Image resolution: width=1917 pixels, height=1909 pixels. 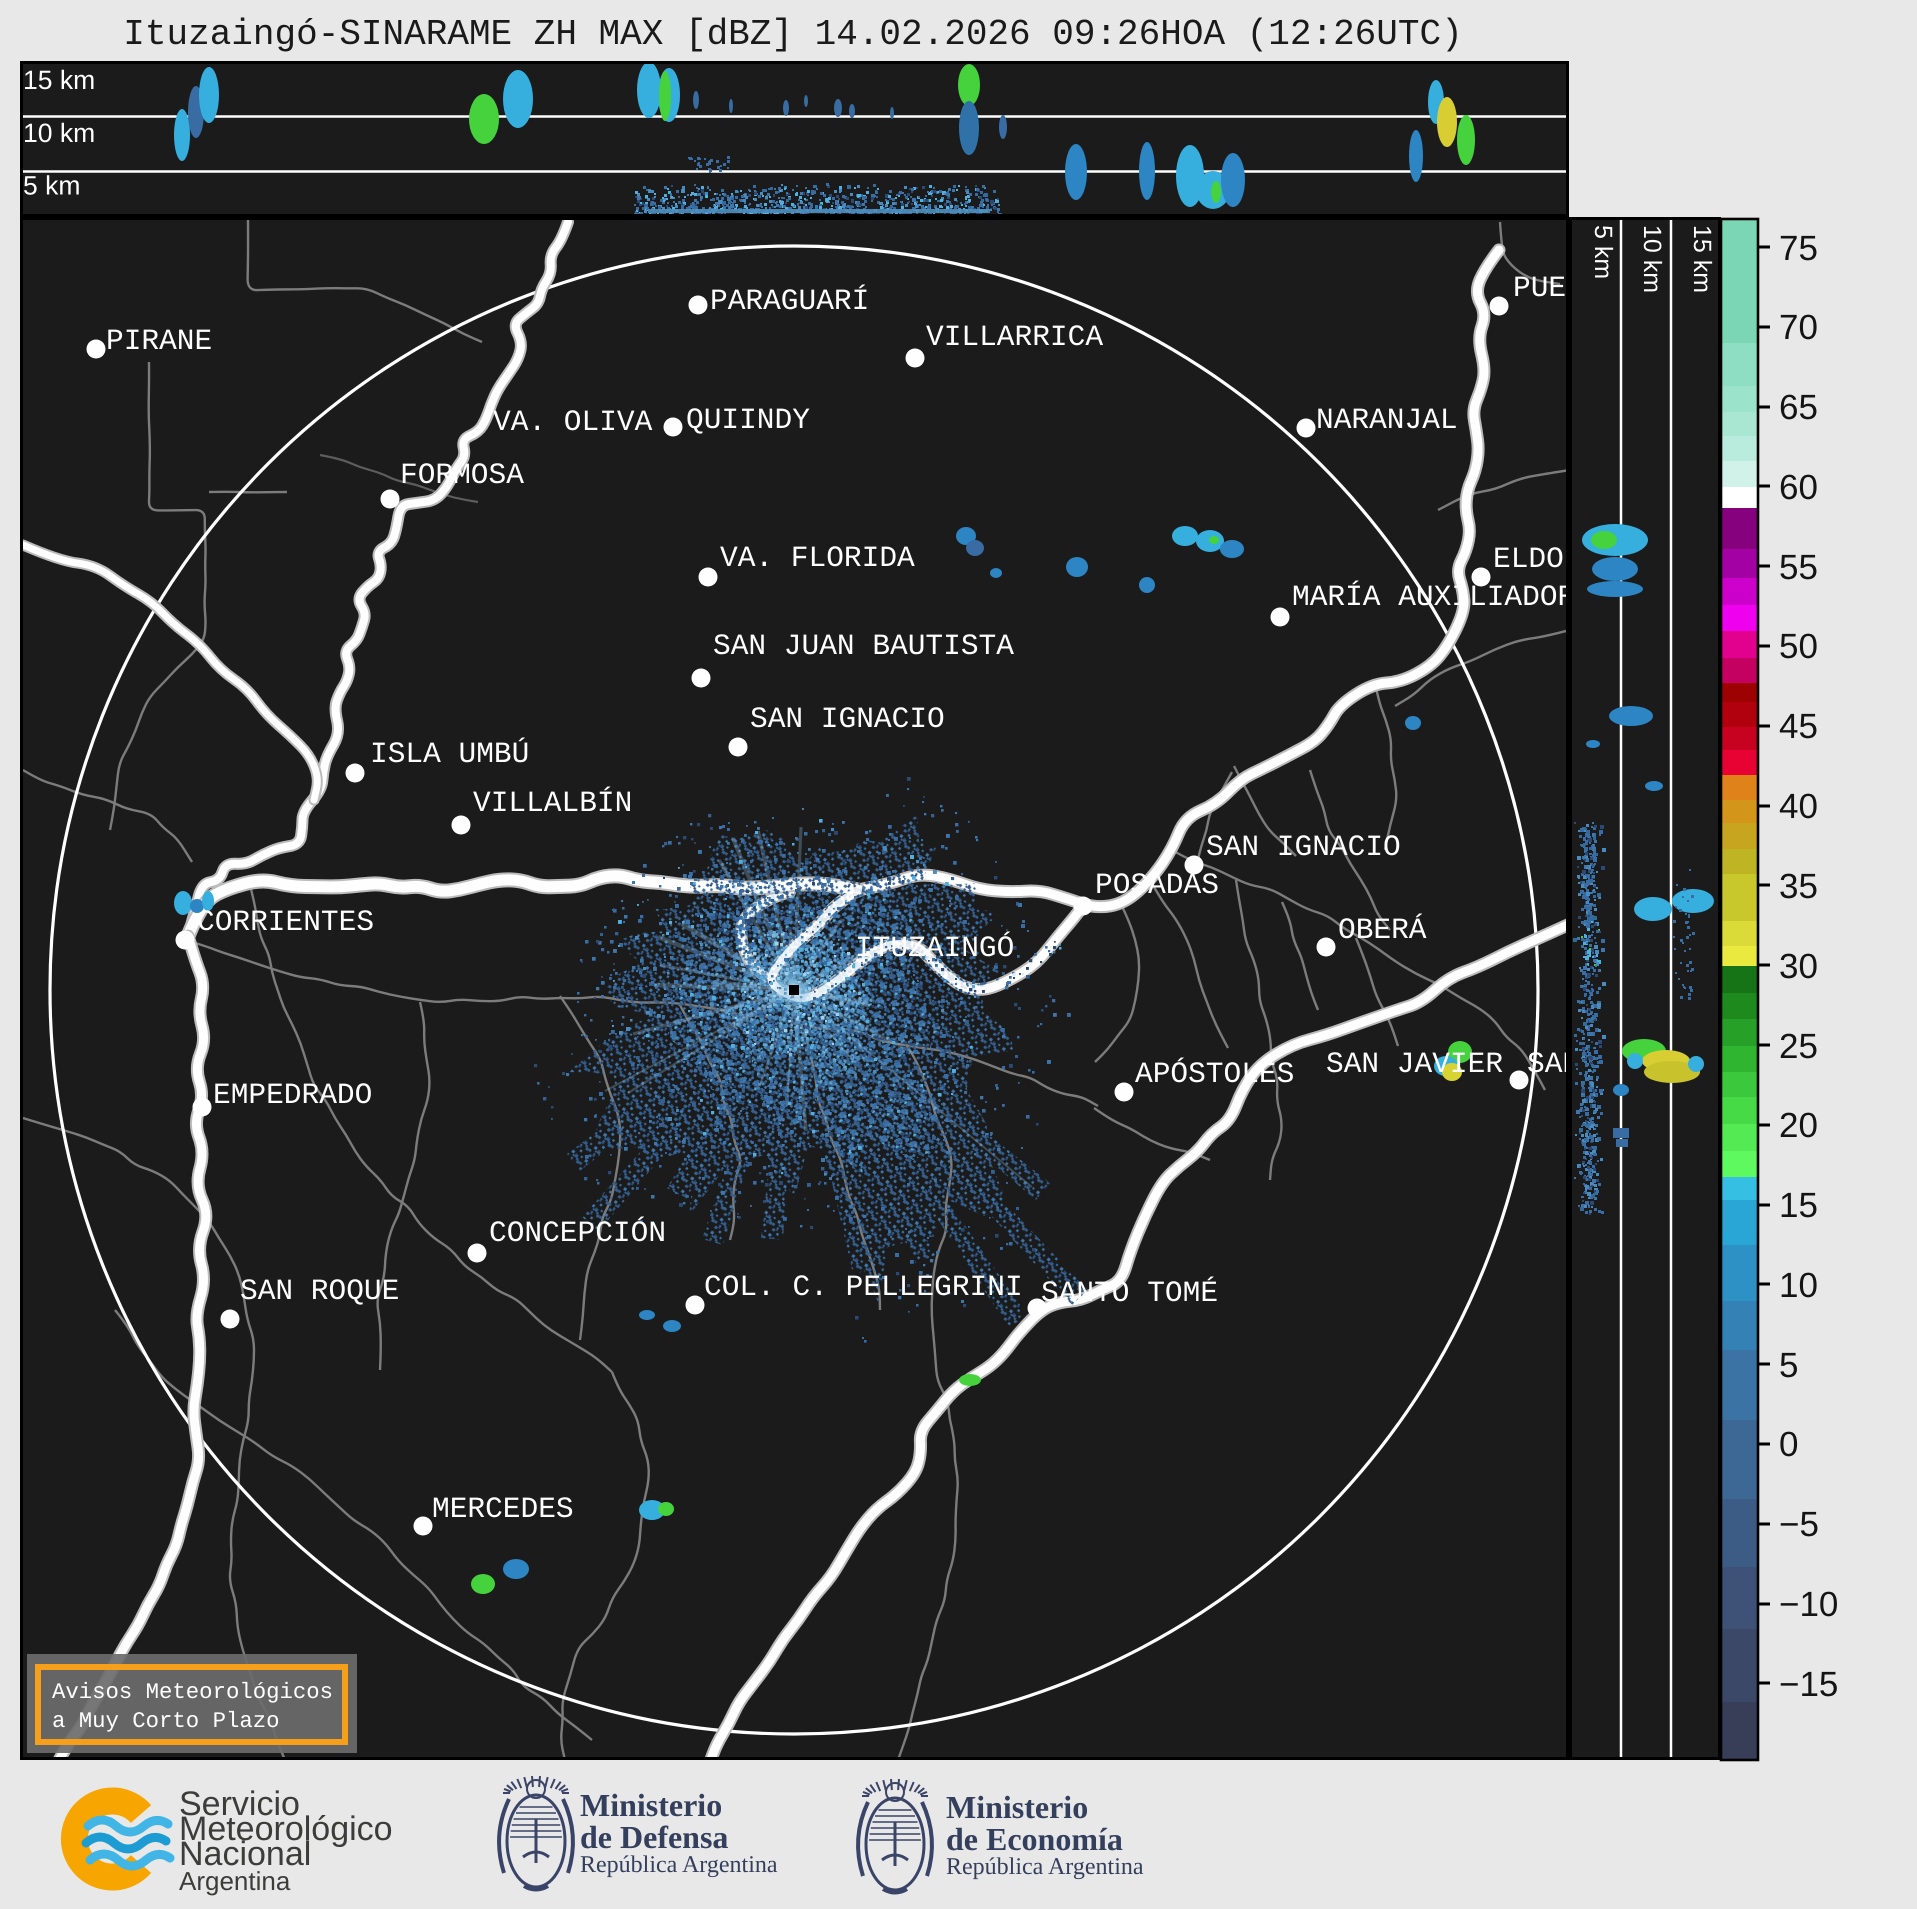 I want to click on svg-text: EMPEDRADO, so click(x=292, y=1095).